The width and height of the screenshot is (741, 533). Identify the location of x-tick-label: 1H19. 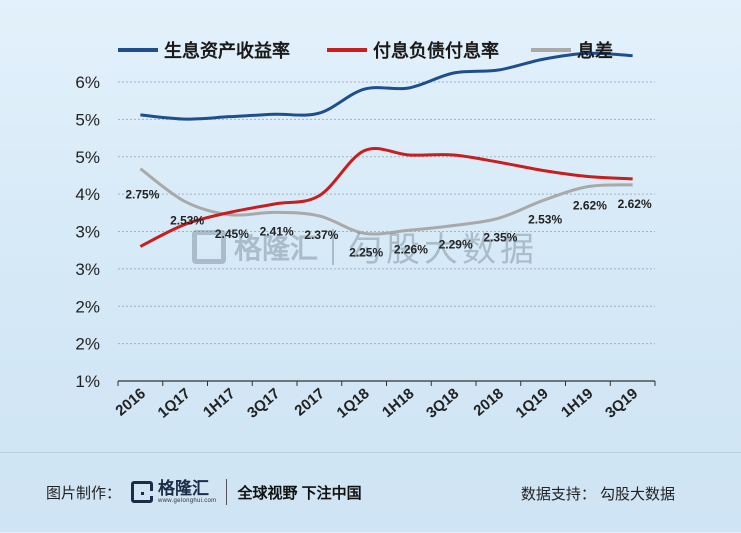
(577, 403).